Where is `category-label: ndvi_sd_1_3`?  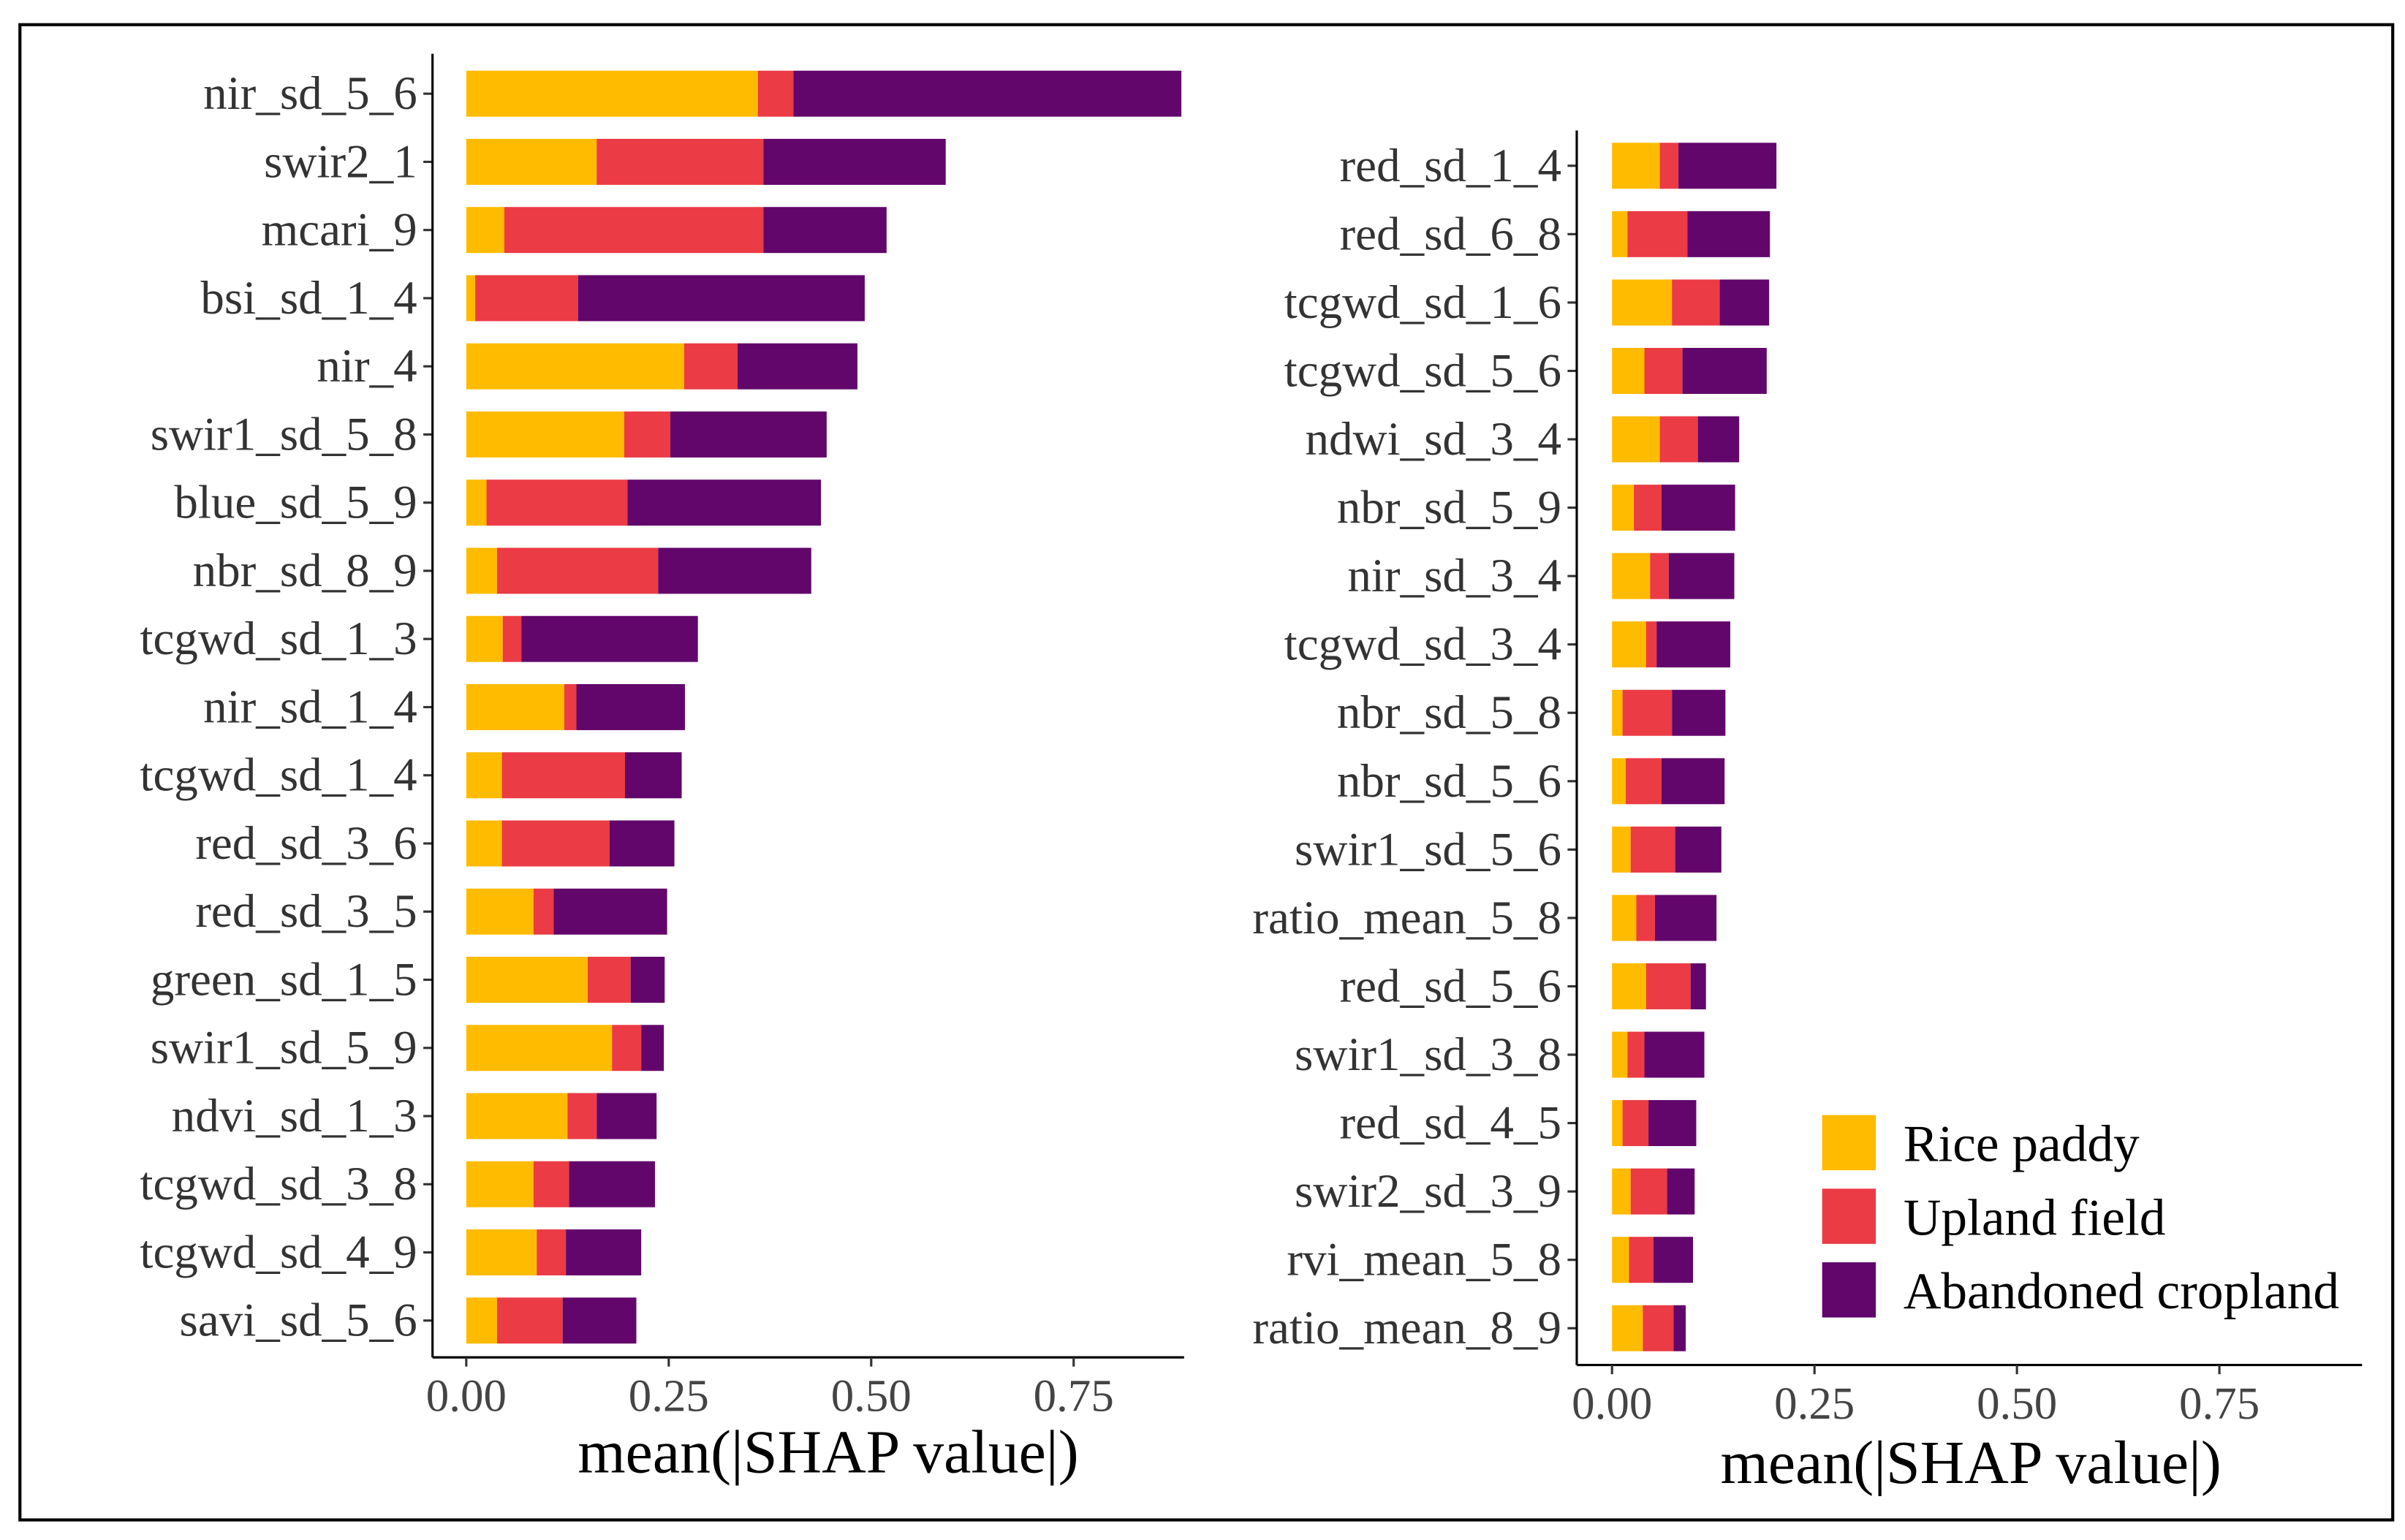 category-label: ndvi_sd_1_3 is located at coordinates (294, 1116).